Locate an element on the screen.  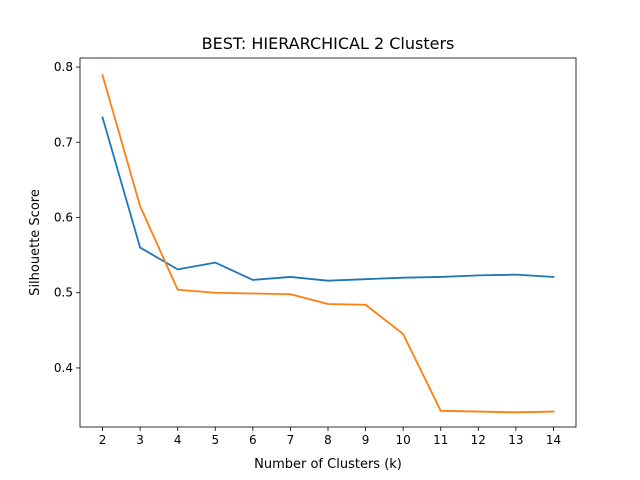
x-tick-label: 7 is located at coordinates (291, 440).